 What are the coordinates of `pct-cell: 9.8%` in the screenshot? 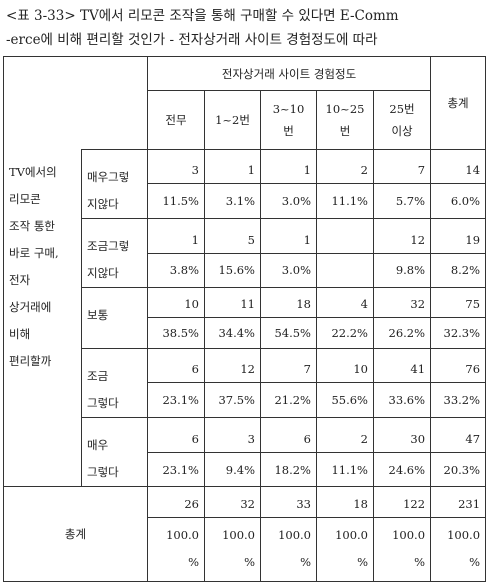 It's located at (402, 270).